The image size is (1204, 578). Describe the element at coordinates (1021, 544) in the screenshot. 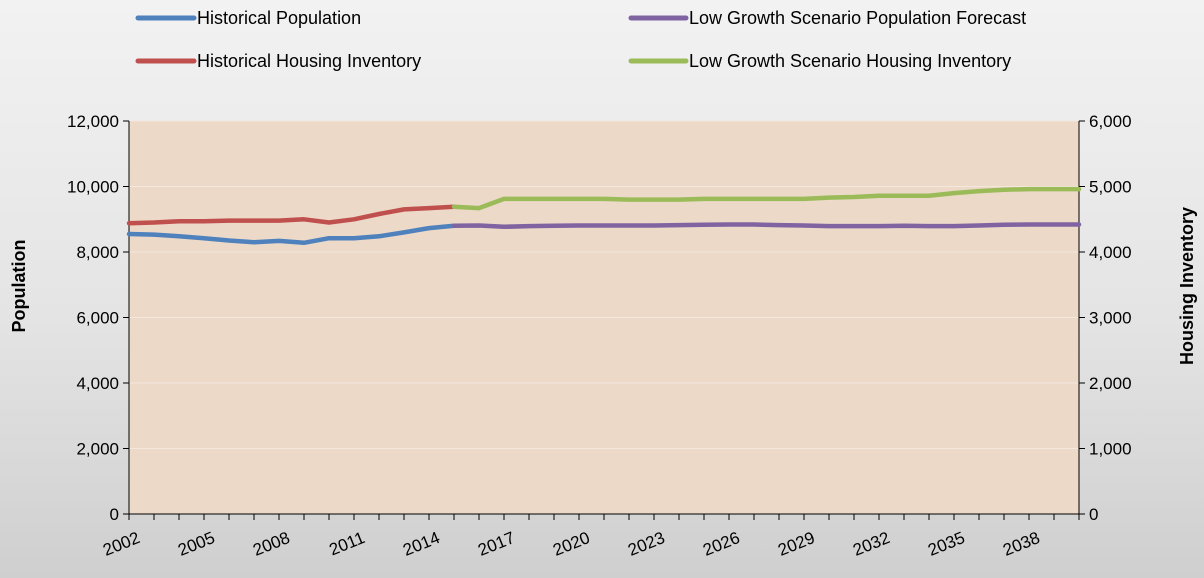

I see `x-tick-label: 2038` at that location.